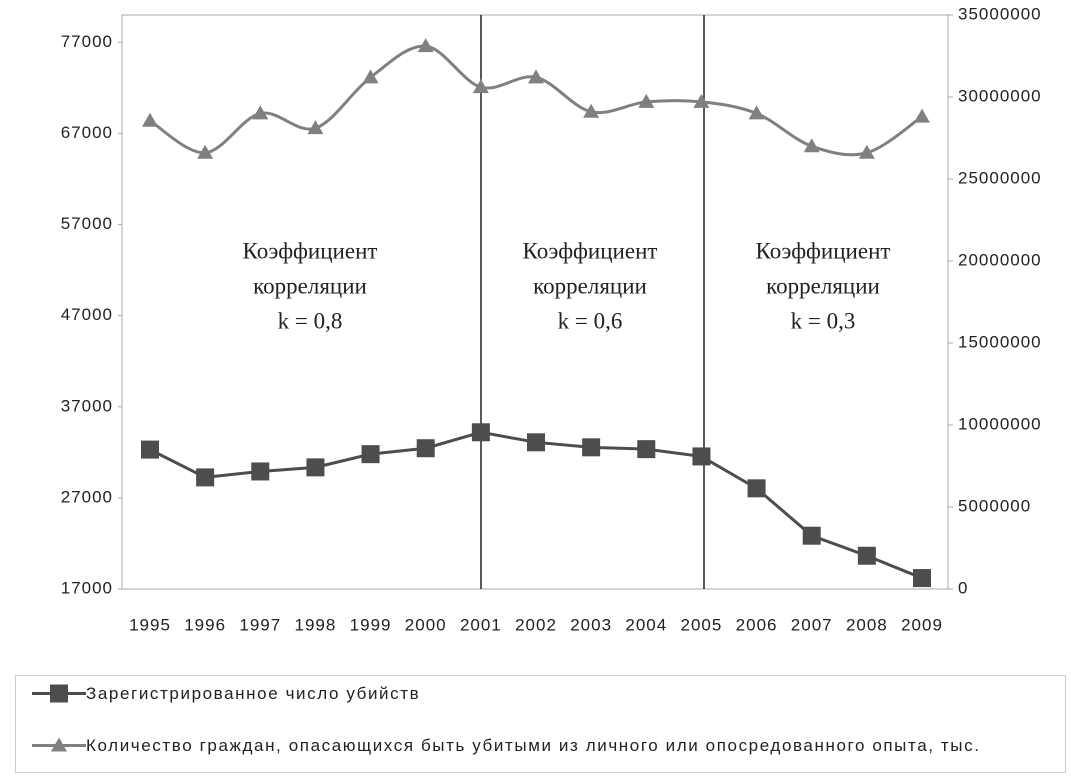  What do you see at coordinates (702, 624) in the screenshot?
I see `x-tick-label: 2005` at bounding box center [702, 624].